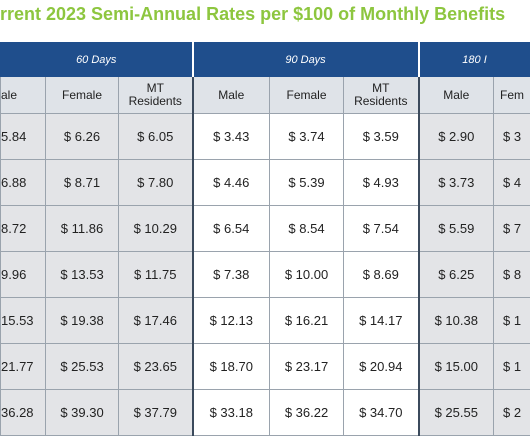 This screenshot has height=442, width=530. What do you see at coordinates (306, 228) in the screenshot?
I see `rate-cell: $ 8.54` at bounding box center [306, 228].